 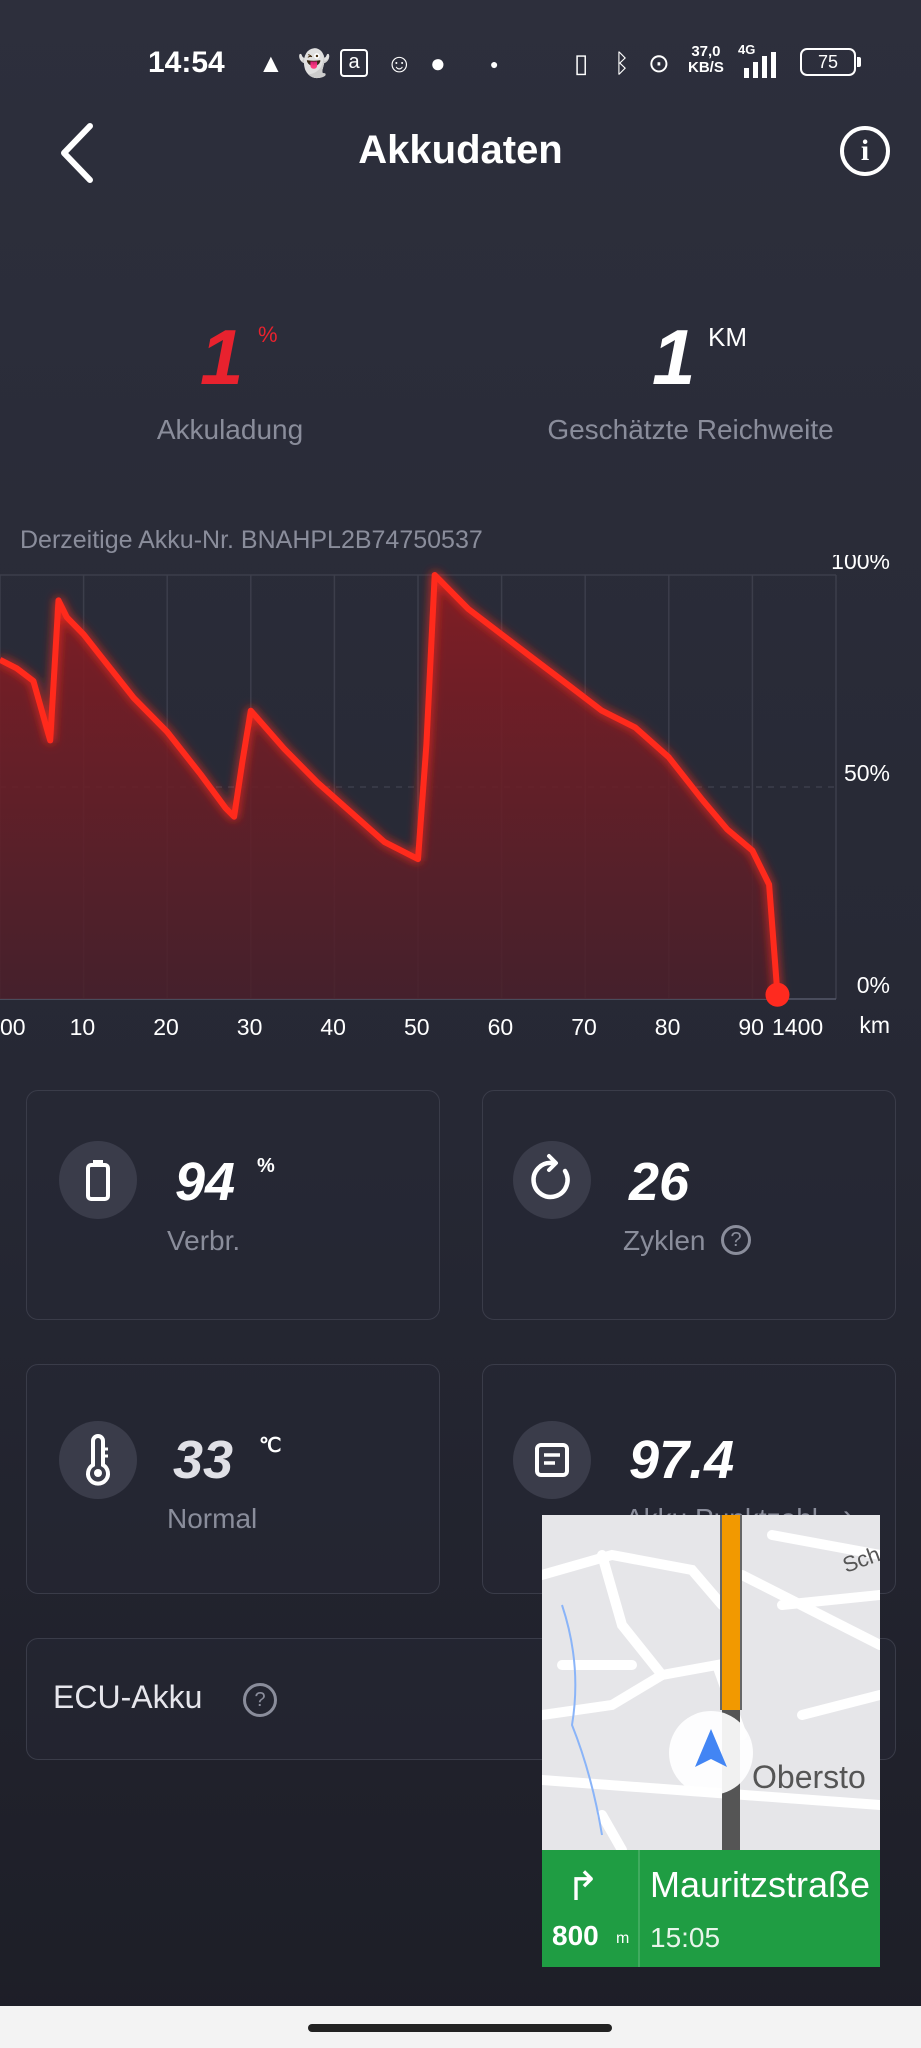 I want to click on turn-right-icon: ↱, so click(x=583, y=1887).